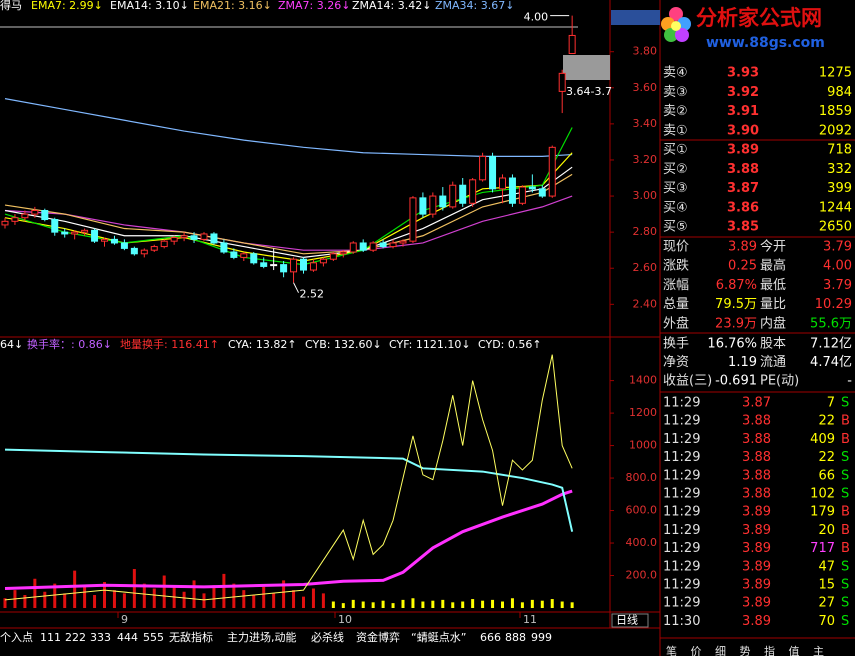 The image size is (855, 656). I want to click on tick-side: S, so click(845, 475).